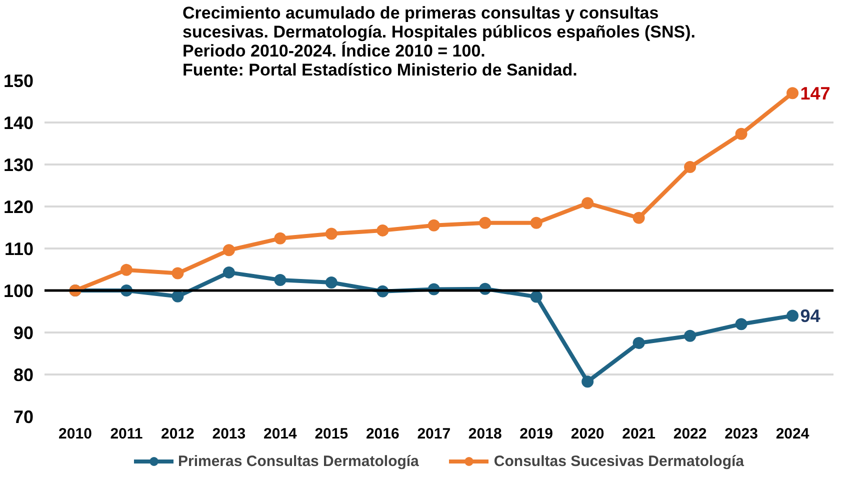  What do you see at coordinates (126, 434) in the screenshot?
I see `x-tick-label: 2011` at bounding box center [126, 434].